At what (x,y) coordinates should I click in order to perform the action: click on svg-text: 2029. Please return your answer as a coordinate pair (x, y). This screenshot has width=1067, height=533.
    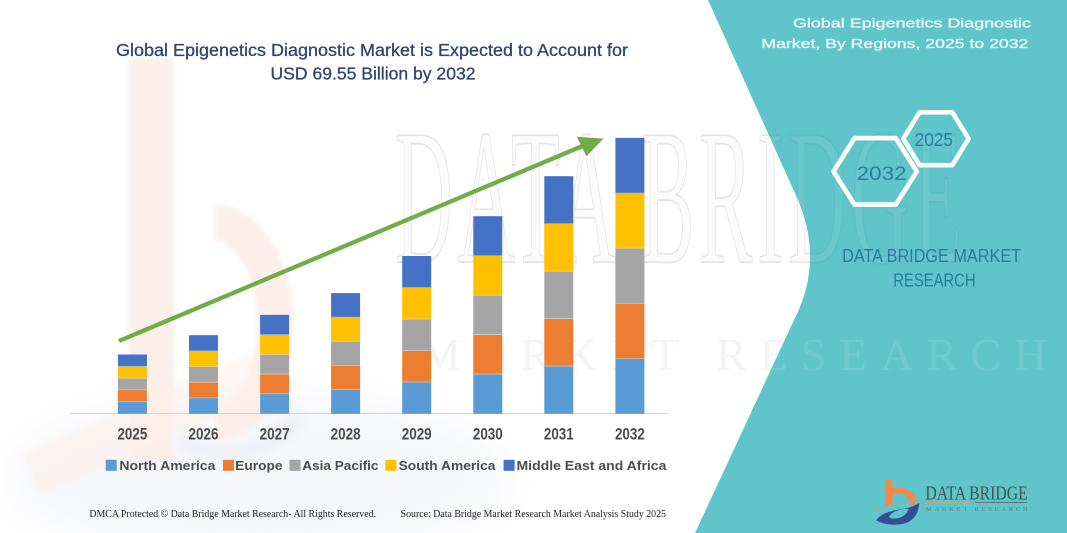
    Looking at the image, I should click on (417, 434).